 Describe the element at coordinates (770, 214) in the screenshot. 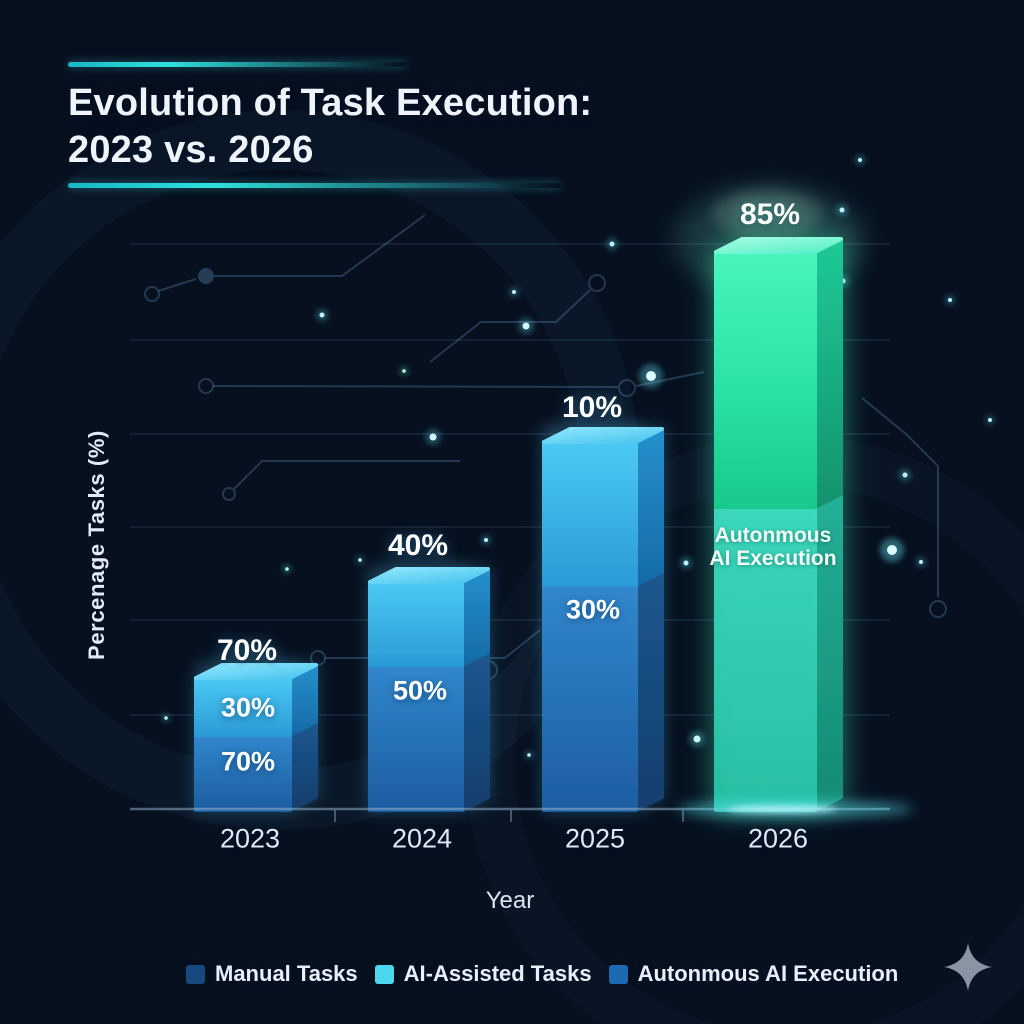

I see `bar-2026-total-label: 85%` at that location.